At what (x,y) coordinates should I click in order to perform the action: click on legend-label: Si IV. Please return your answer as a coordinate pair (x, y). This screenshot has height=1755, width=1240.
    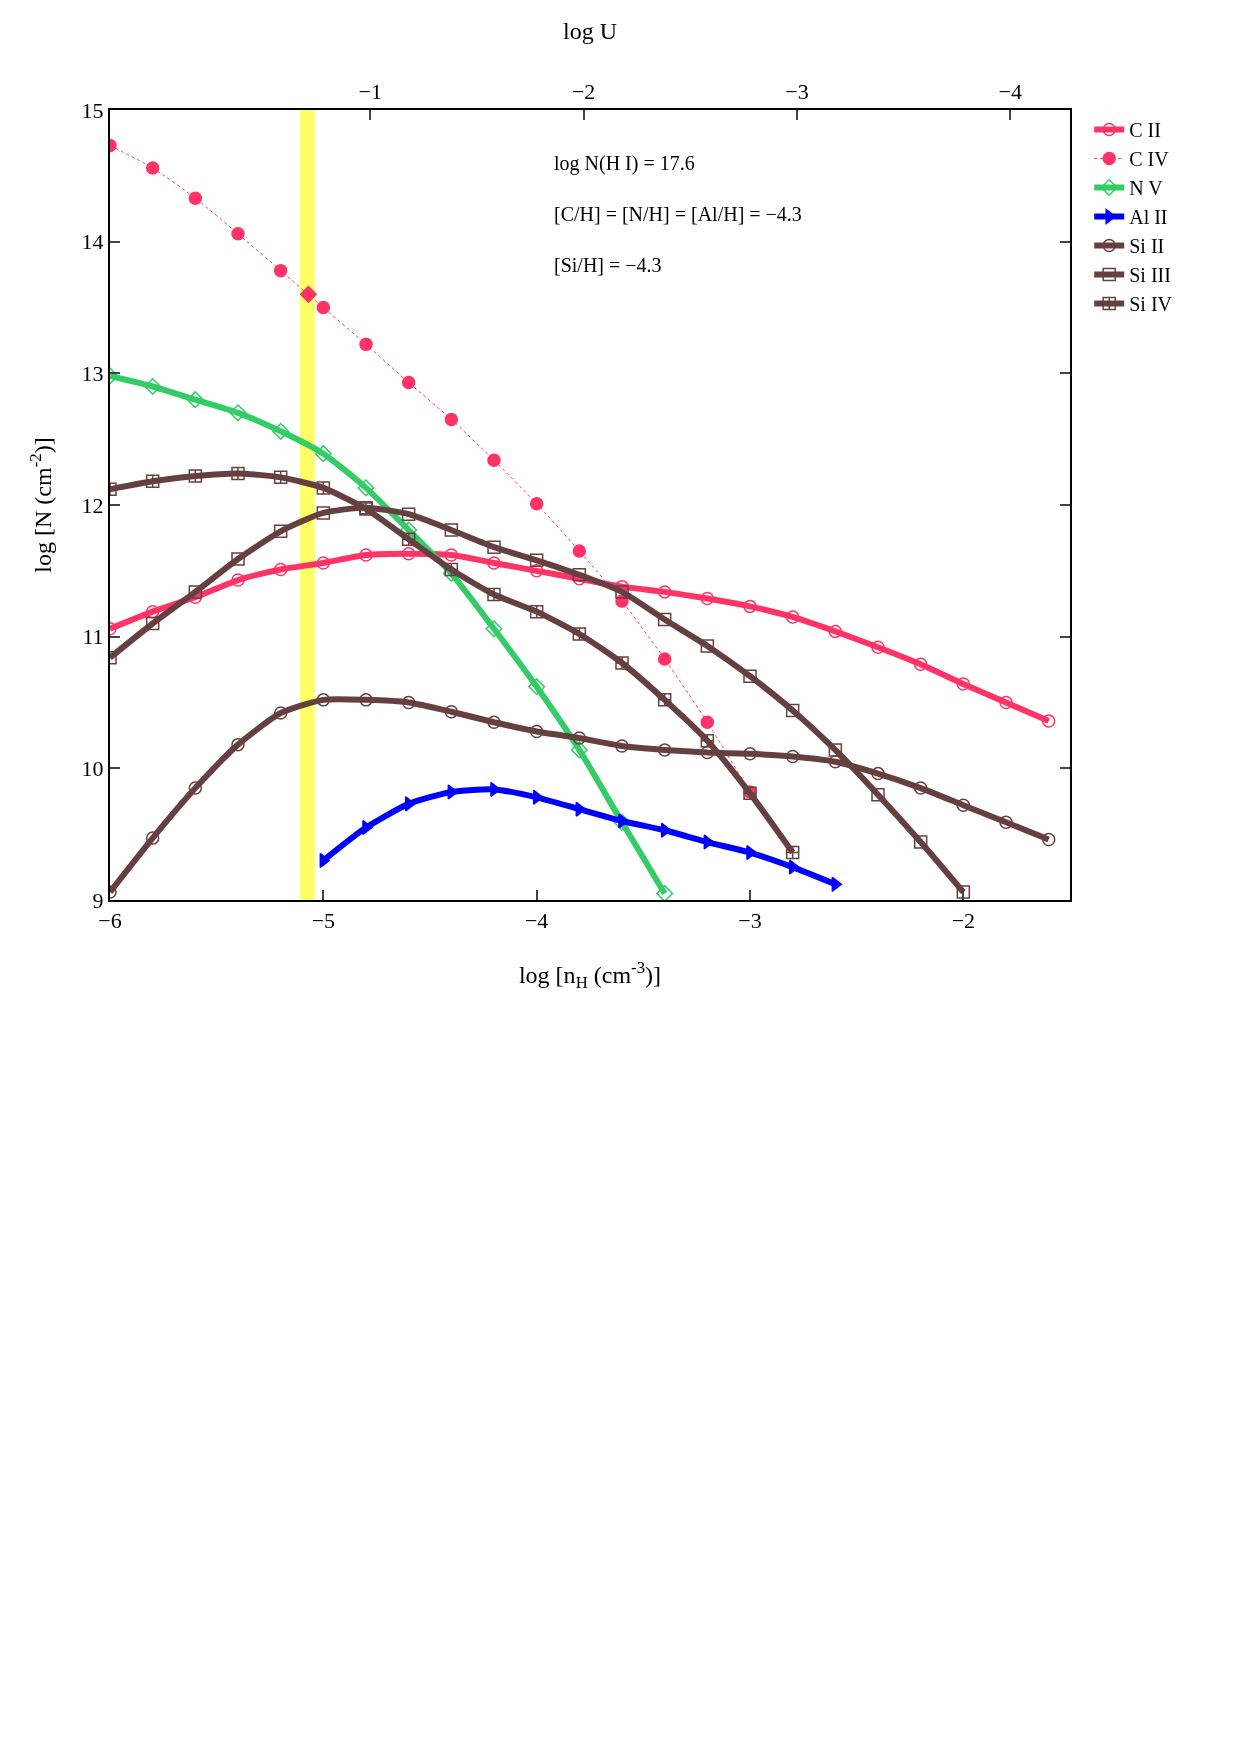
    Looking at the image, I should click on (1151, 304).